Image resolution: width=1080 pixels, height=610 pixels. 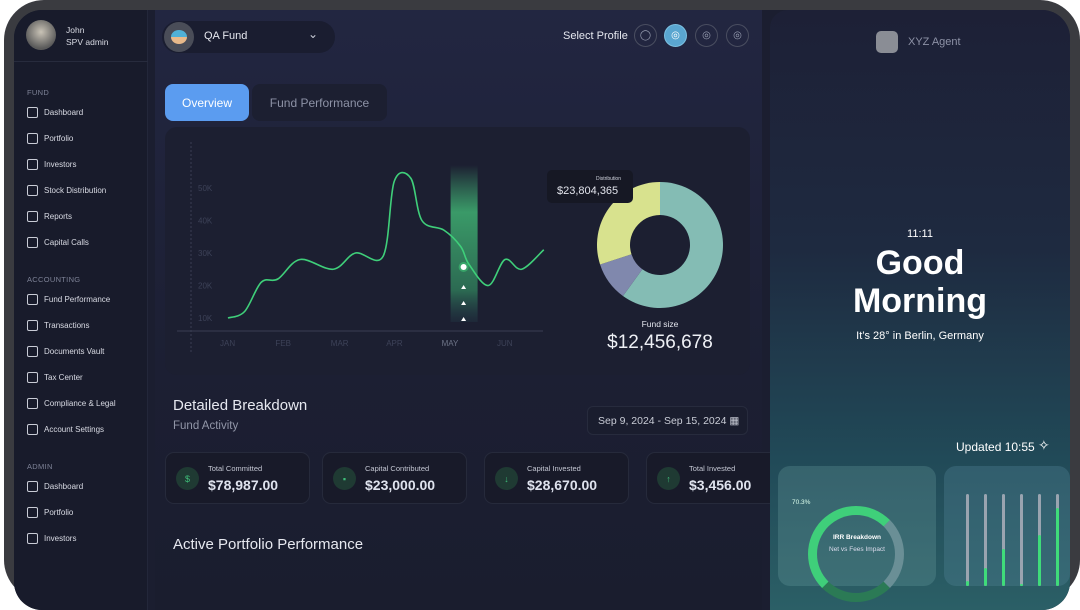 I want to click on section-title: FUND, so click(x=38, y=92).